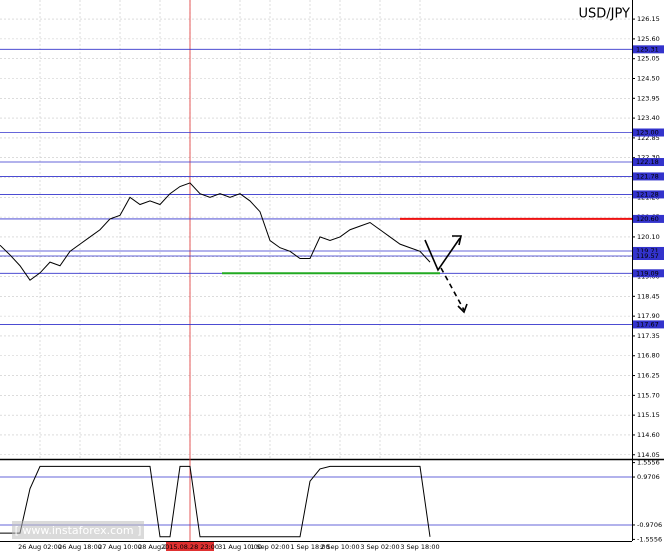  What do you see at coordinates (649, 539) in the screenshot?
I see `y-tick-label: -1.5556` at bounding box center [649, 539].